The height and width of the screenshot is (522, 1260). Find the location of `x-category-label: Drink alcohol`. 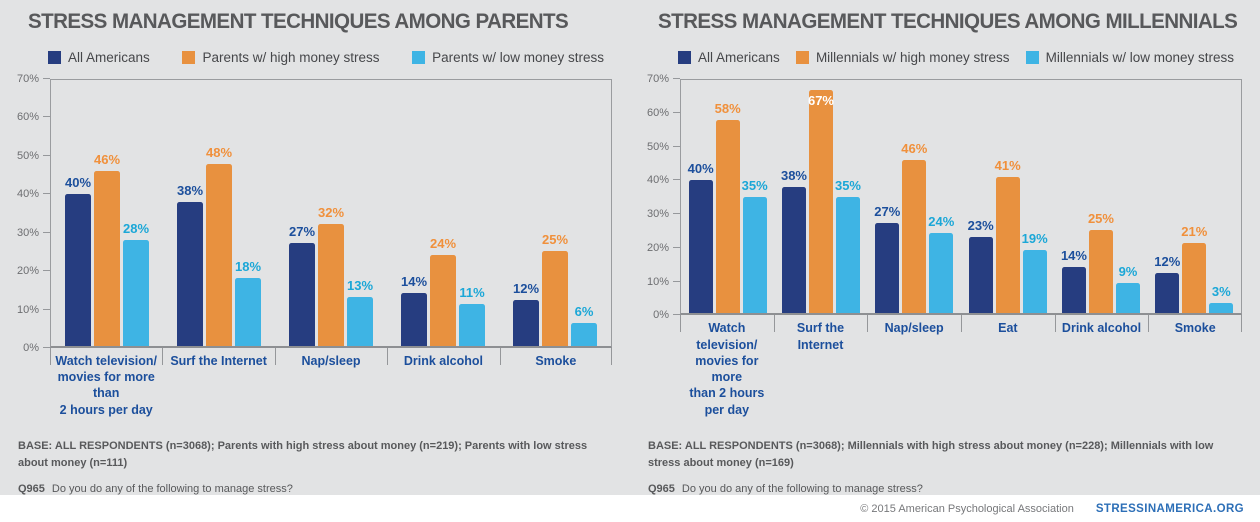

x-category-label: Drink alcohol is located at coordinates (443, 382).